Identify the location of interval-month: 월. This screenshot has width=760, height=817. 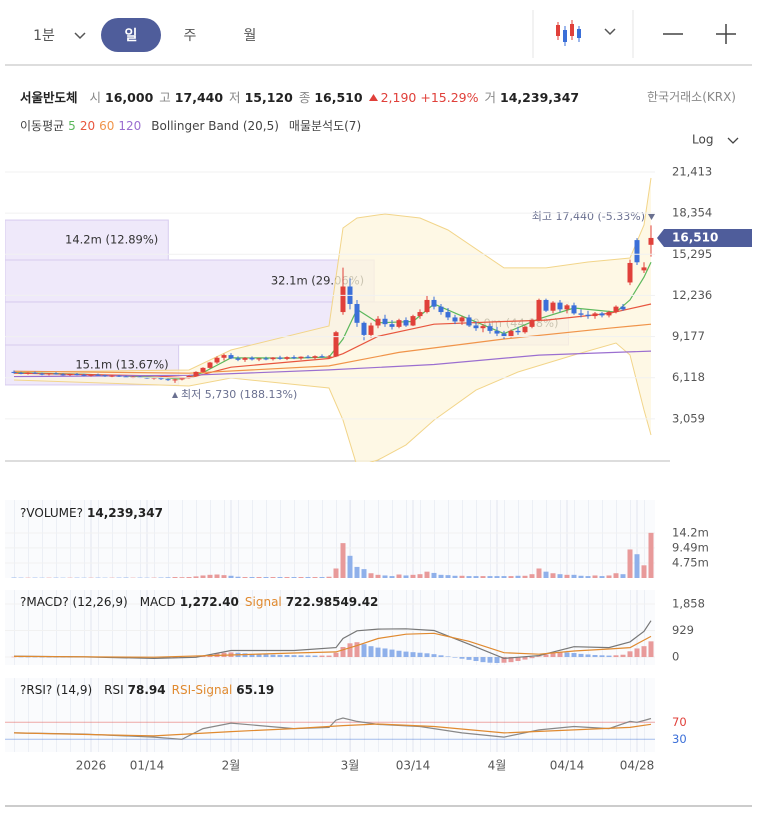
(250, 36).